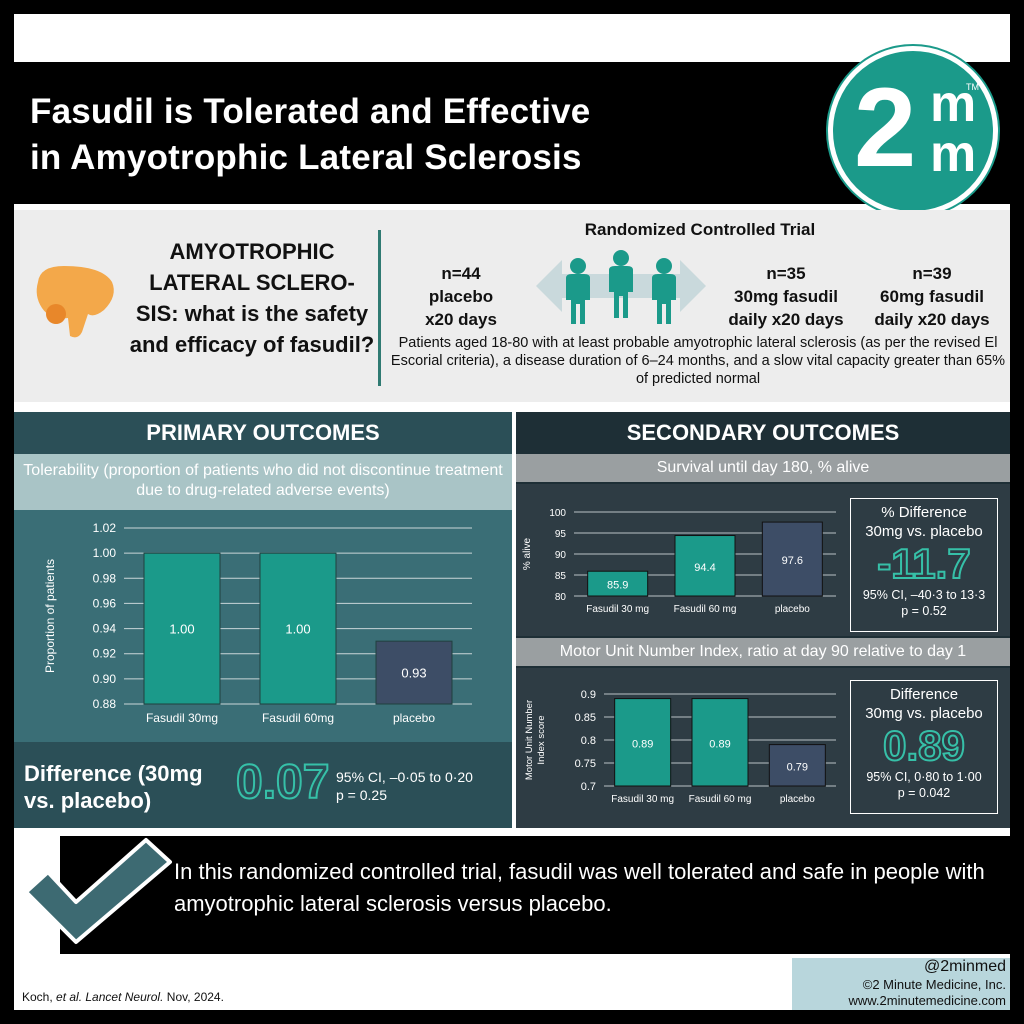  I want to click on y-tick-label: 0.8, so click(588, 741).